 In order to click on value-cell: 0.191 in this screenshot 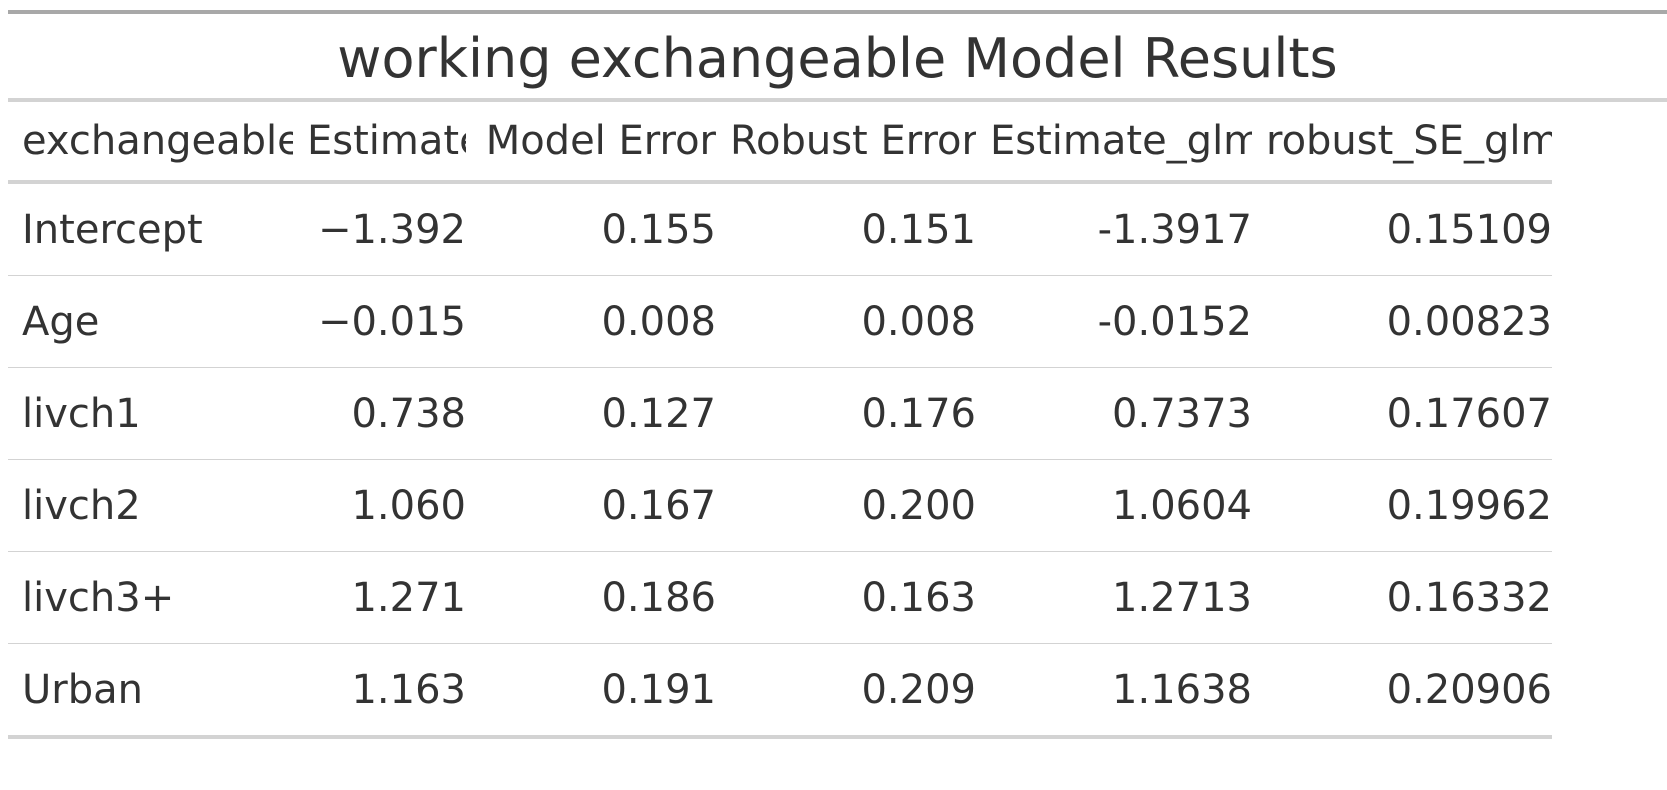, I will do `click(591, 691)`.